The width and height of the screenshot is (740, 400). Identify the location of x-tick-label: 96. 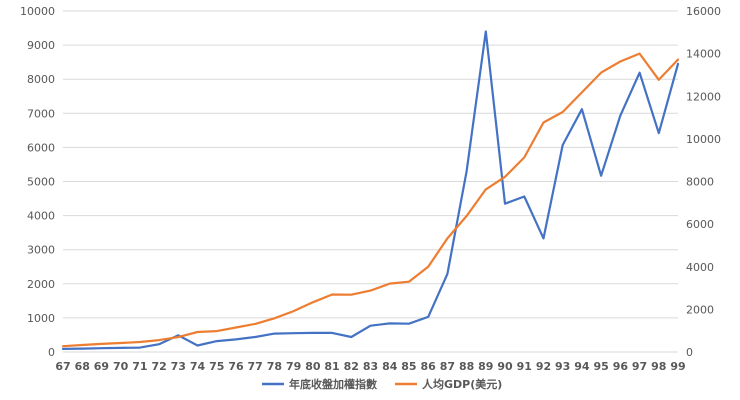
(621, 366).